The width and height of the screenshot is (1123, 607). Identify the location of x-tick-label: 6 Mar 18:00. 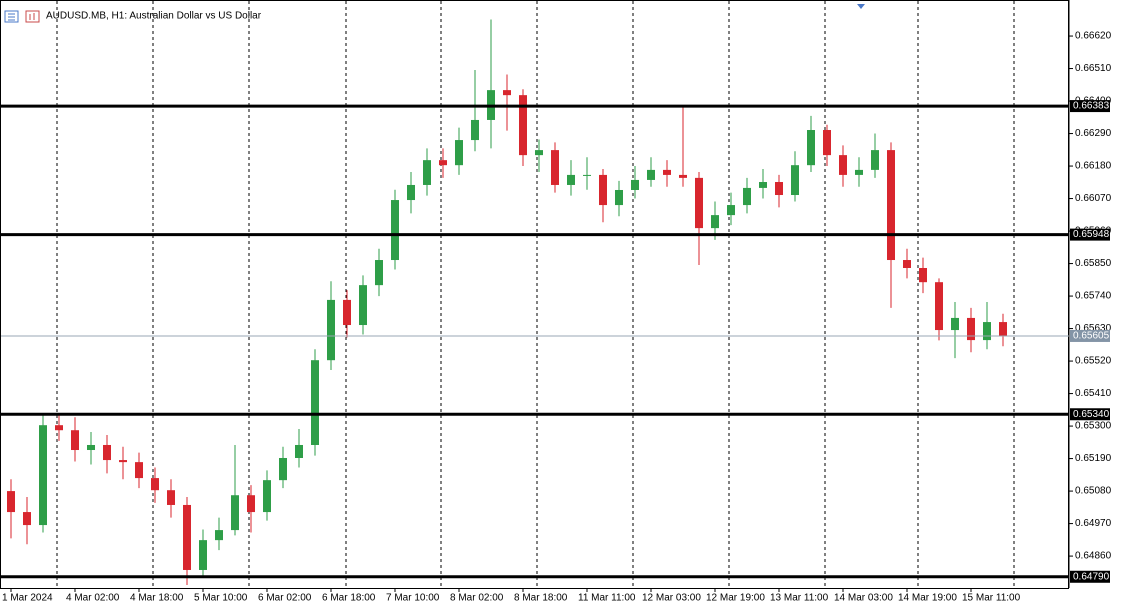
(349, 598).